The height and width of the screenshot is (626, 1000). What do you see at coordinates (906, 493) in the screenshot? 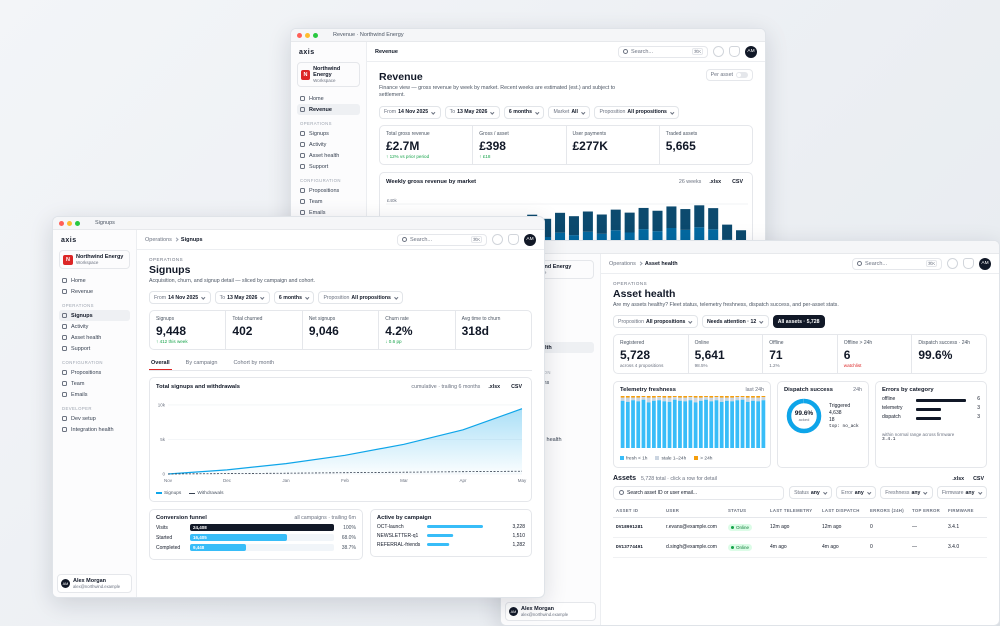
I see `filter-chip: Freshness any` at bounding box center [906, 493].